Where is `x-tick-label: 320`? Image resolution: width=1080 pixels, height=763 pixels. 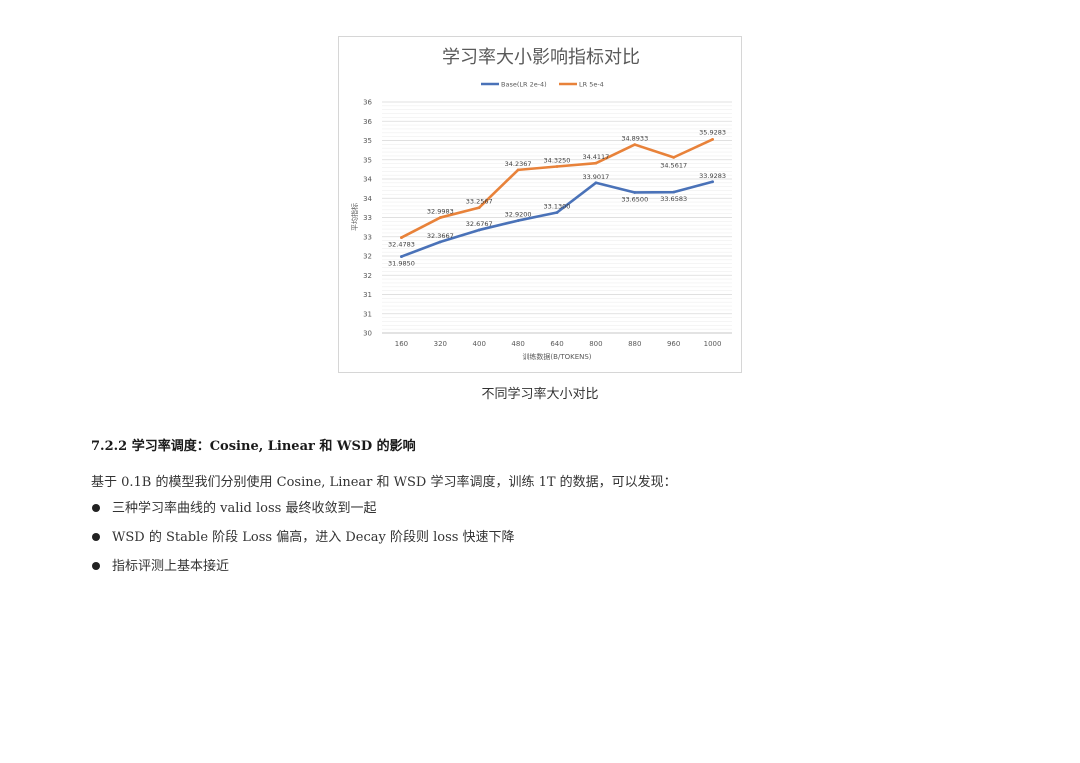 x-tick-label: 320 is located at coordinates (440, 344).